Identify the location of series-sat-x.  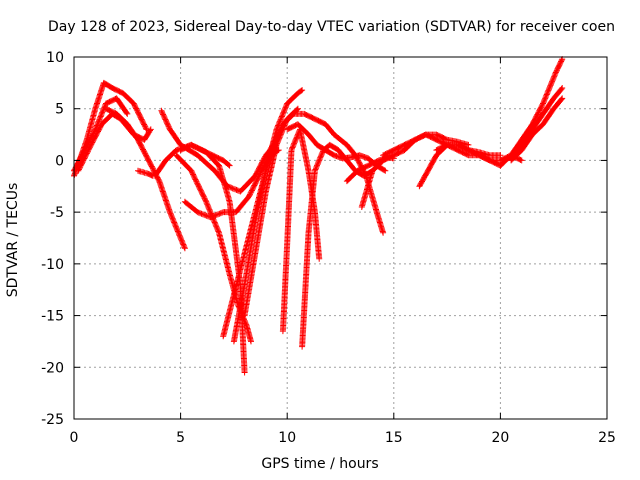
(538, 122).